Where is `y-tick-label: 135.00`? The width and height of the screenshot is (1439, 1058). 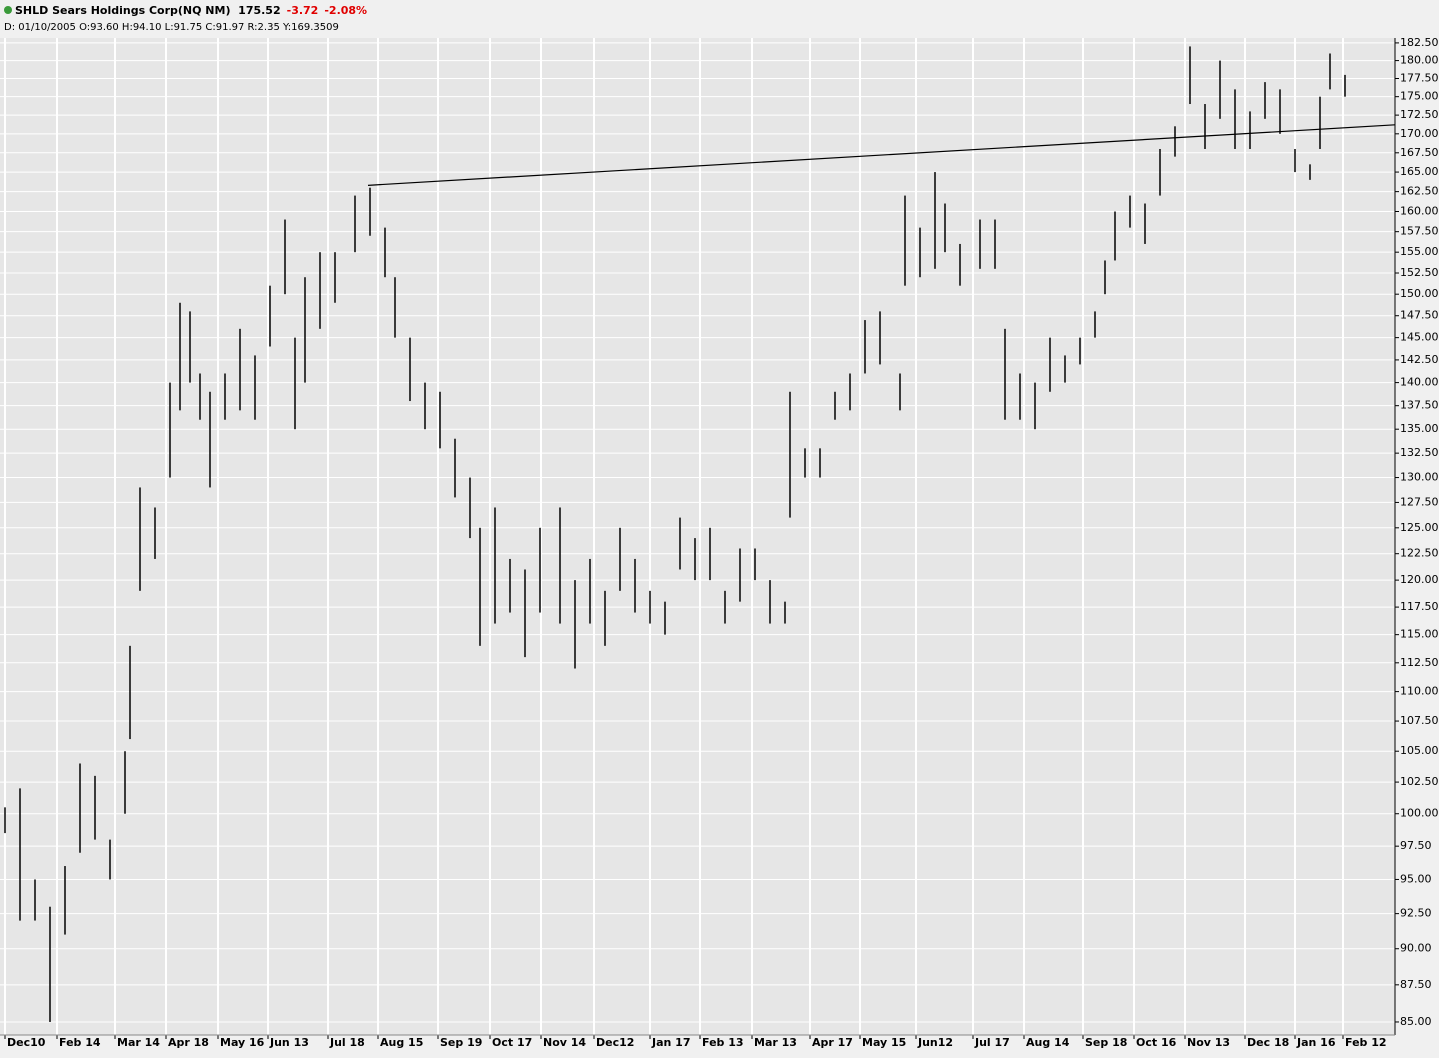 y-tick-label: 135.00 is located at coordinates (1419, 428).